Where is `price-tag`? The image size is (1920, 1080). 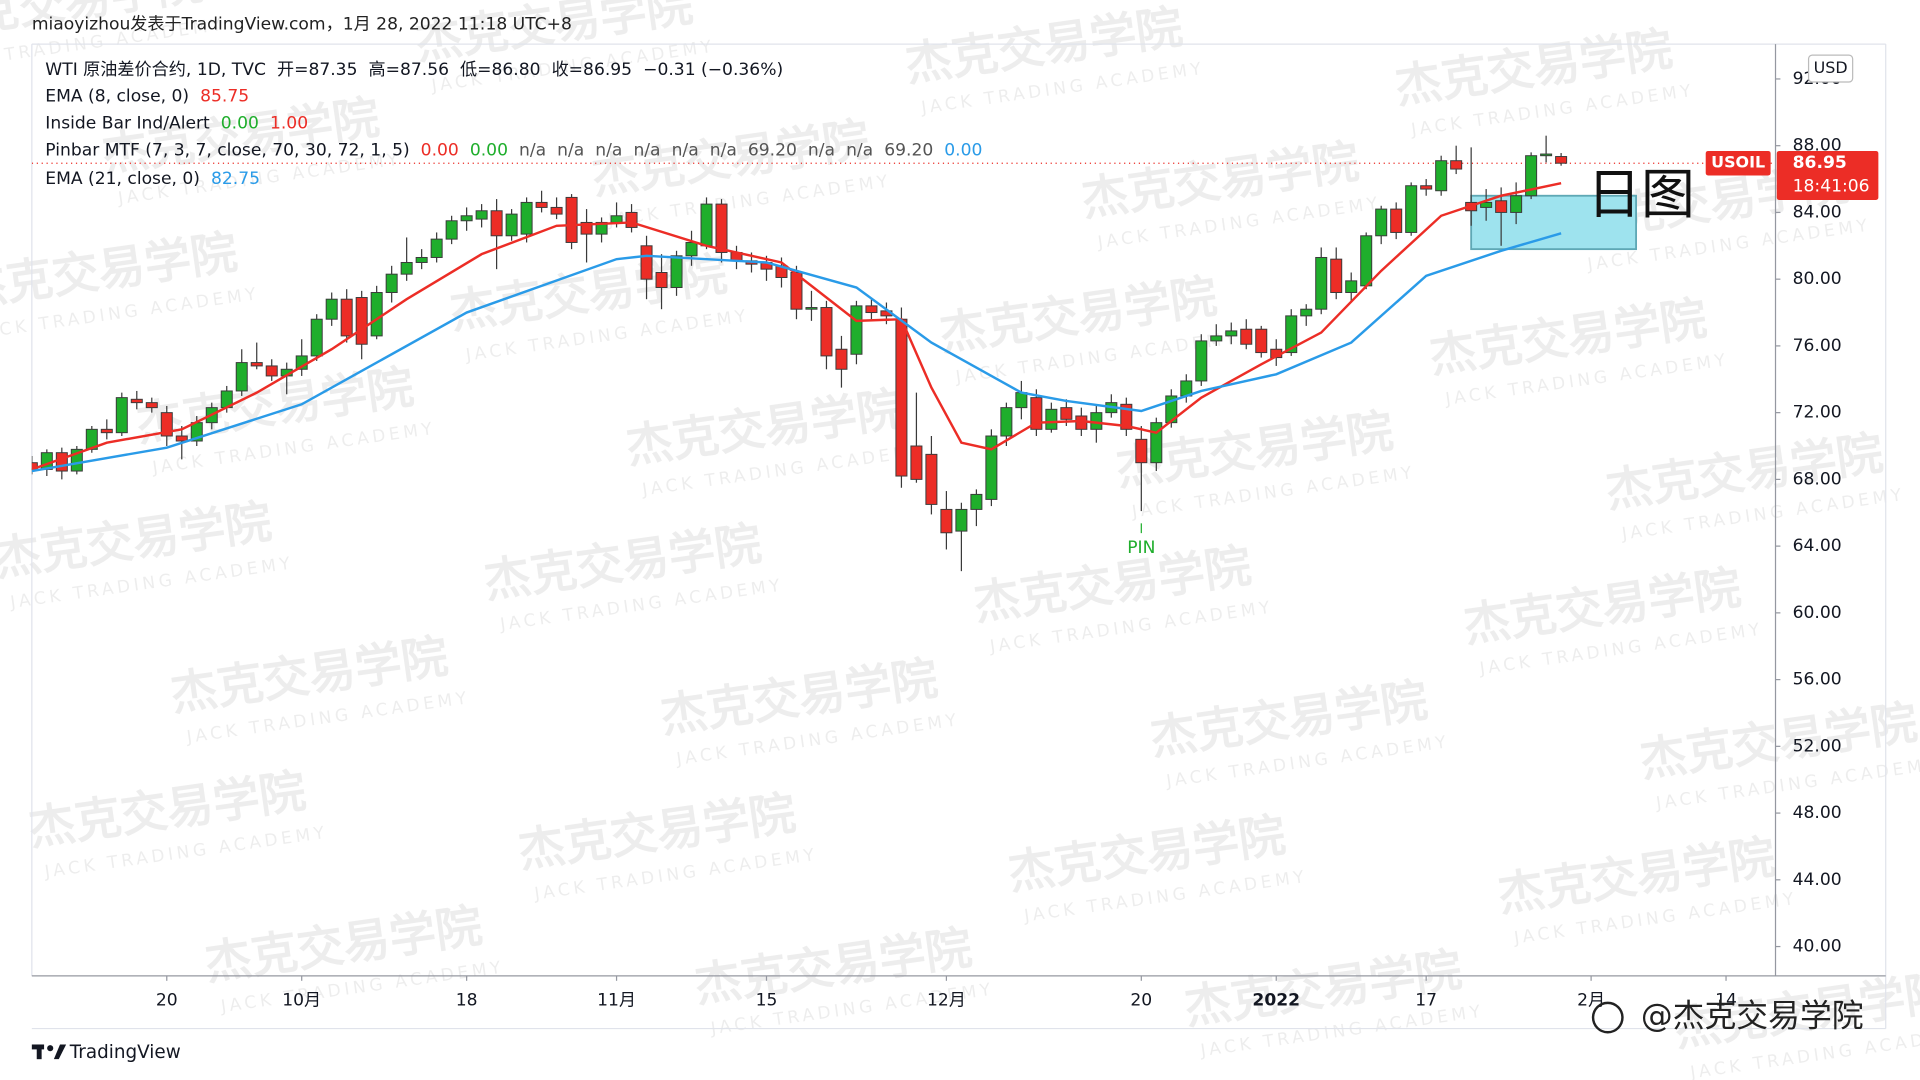 price-tag is located at coordinates (1827, 175).